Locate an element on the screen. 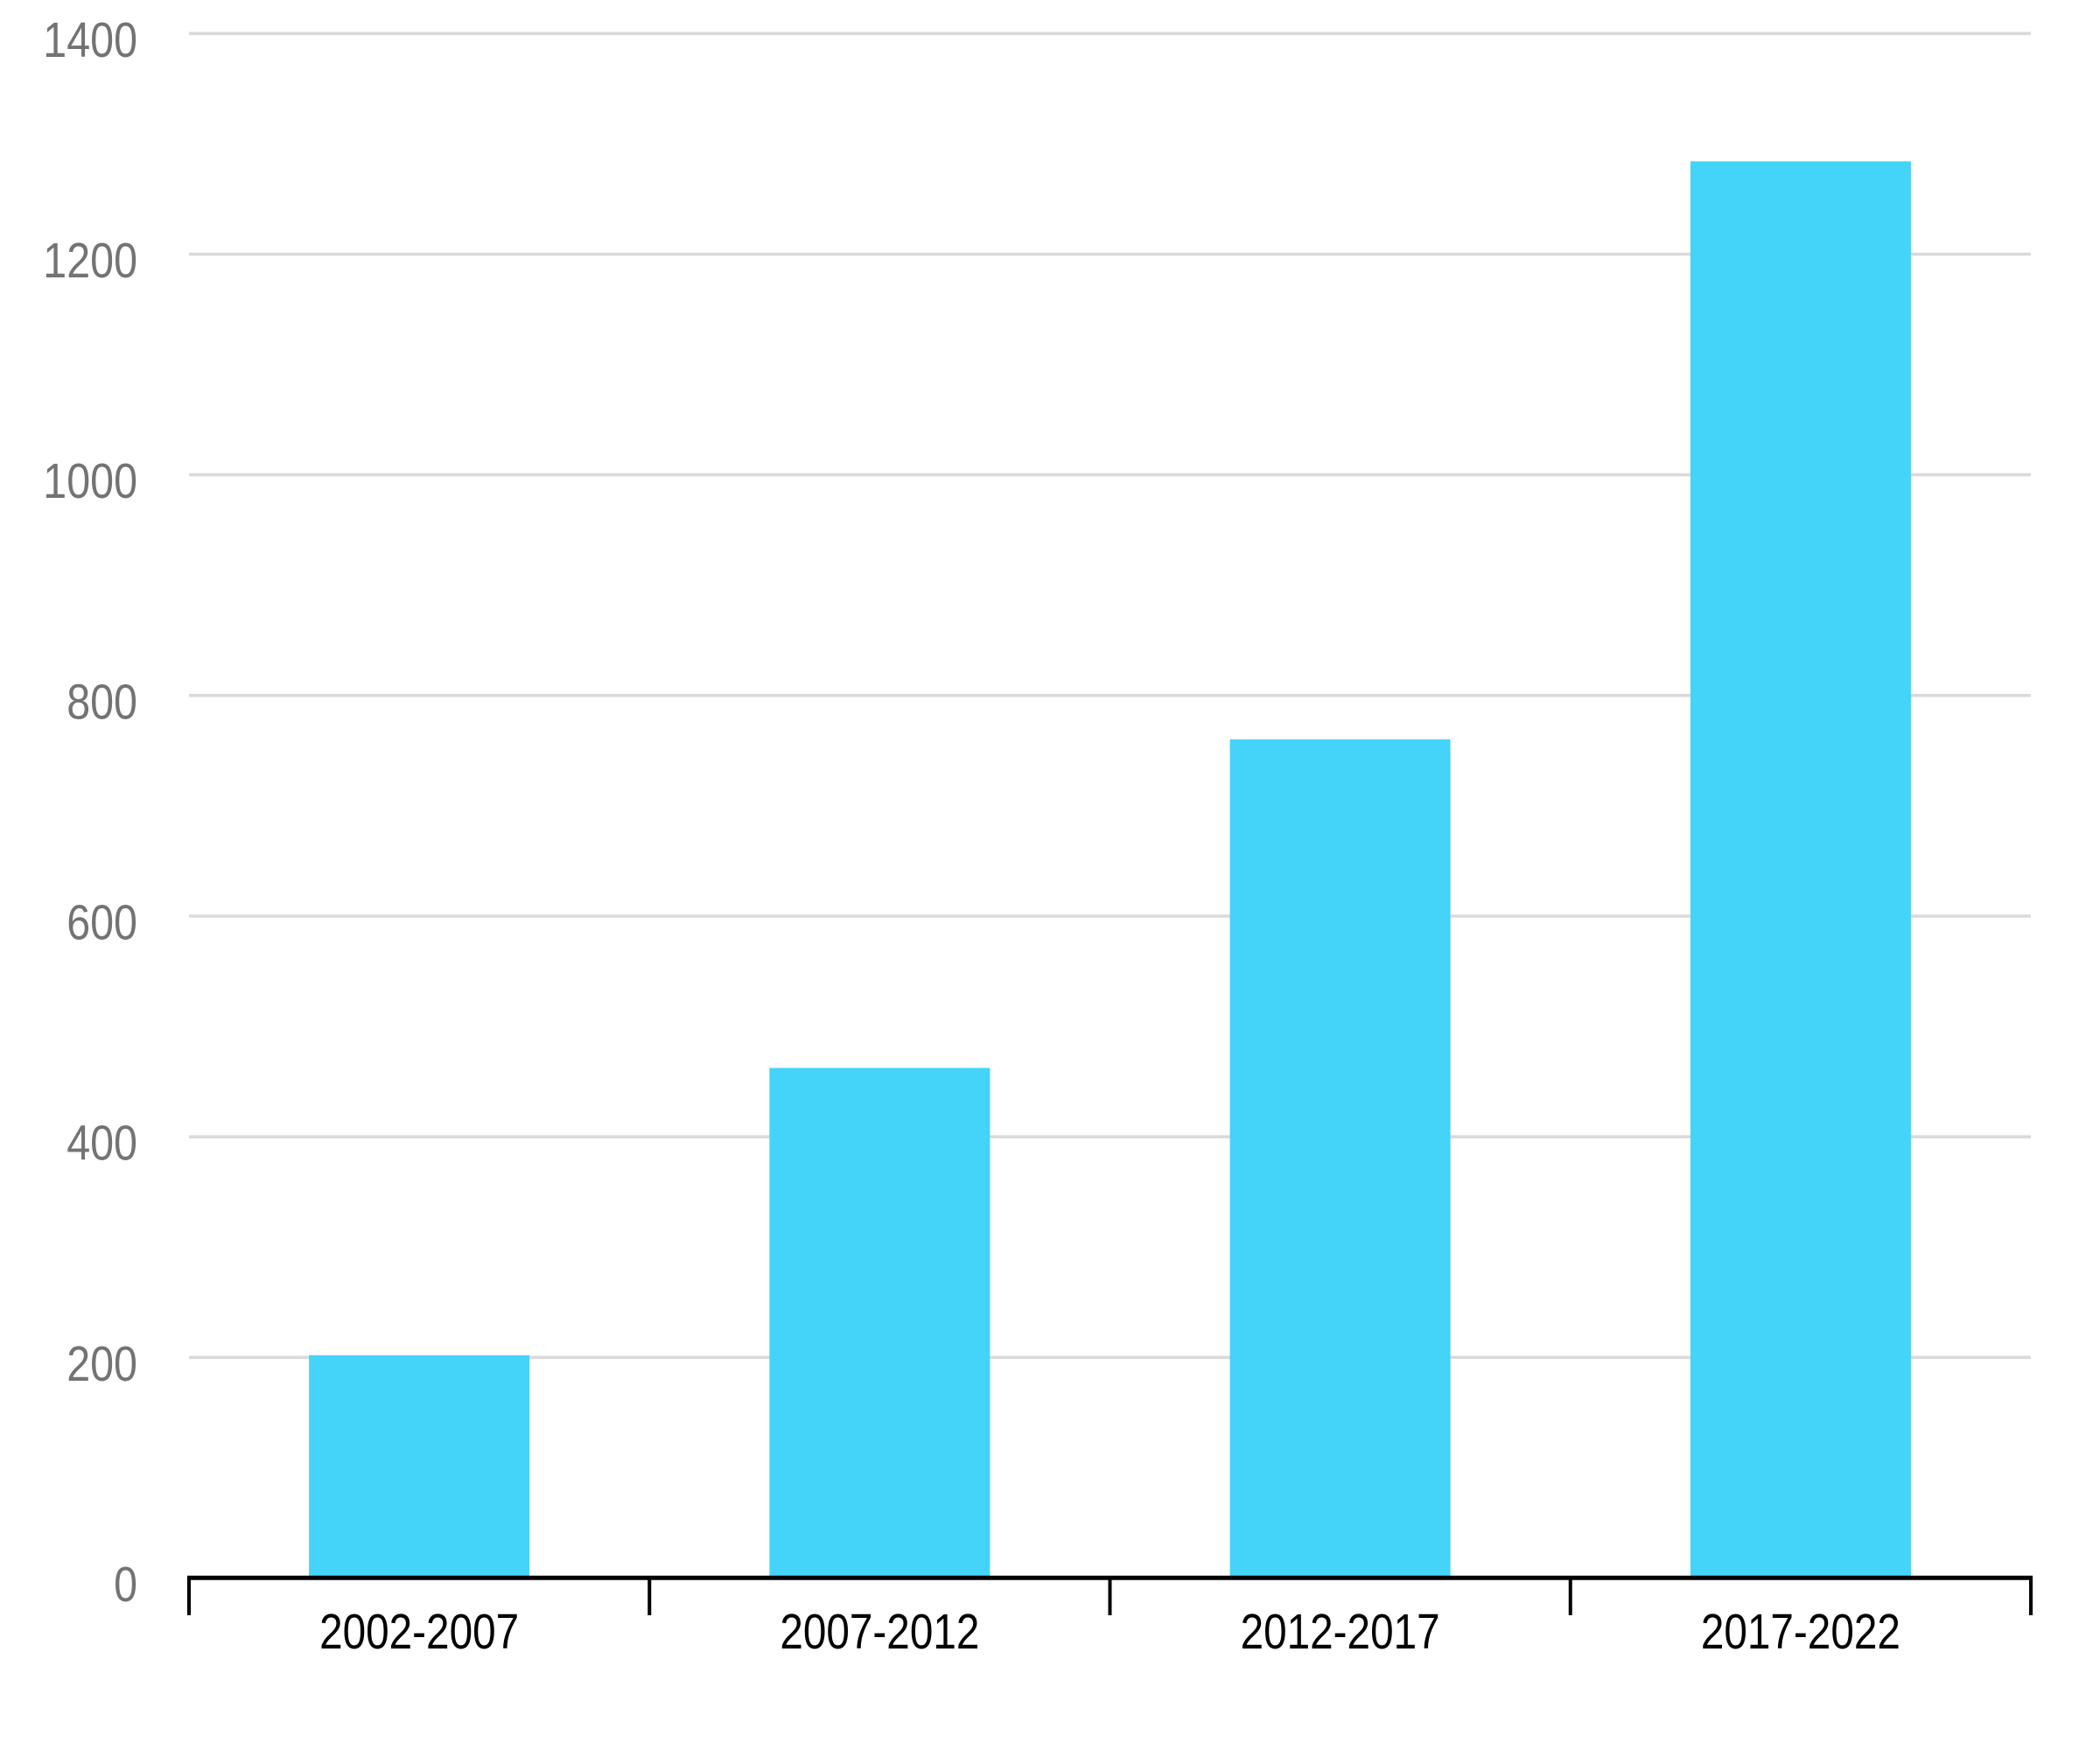 The height and width of the screenshot is (1750, 2100). svg-text: 0 is located at coordinates (125, 1585).